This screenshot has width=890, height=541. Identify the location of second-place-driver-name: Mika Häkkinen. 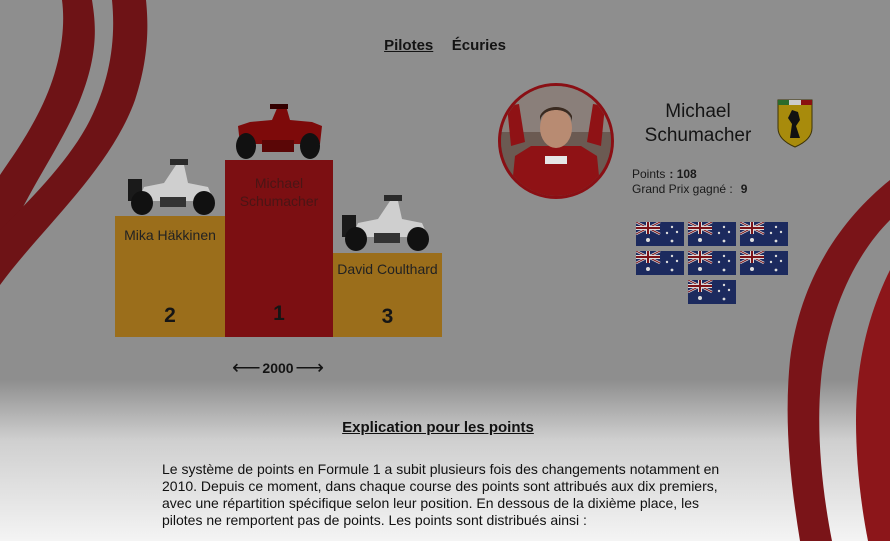
(170, 235).